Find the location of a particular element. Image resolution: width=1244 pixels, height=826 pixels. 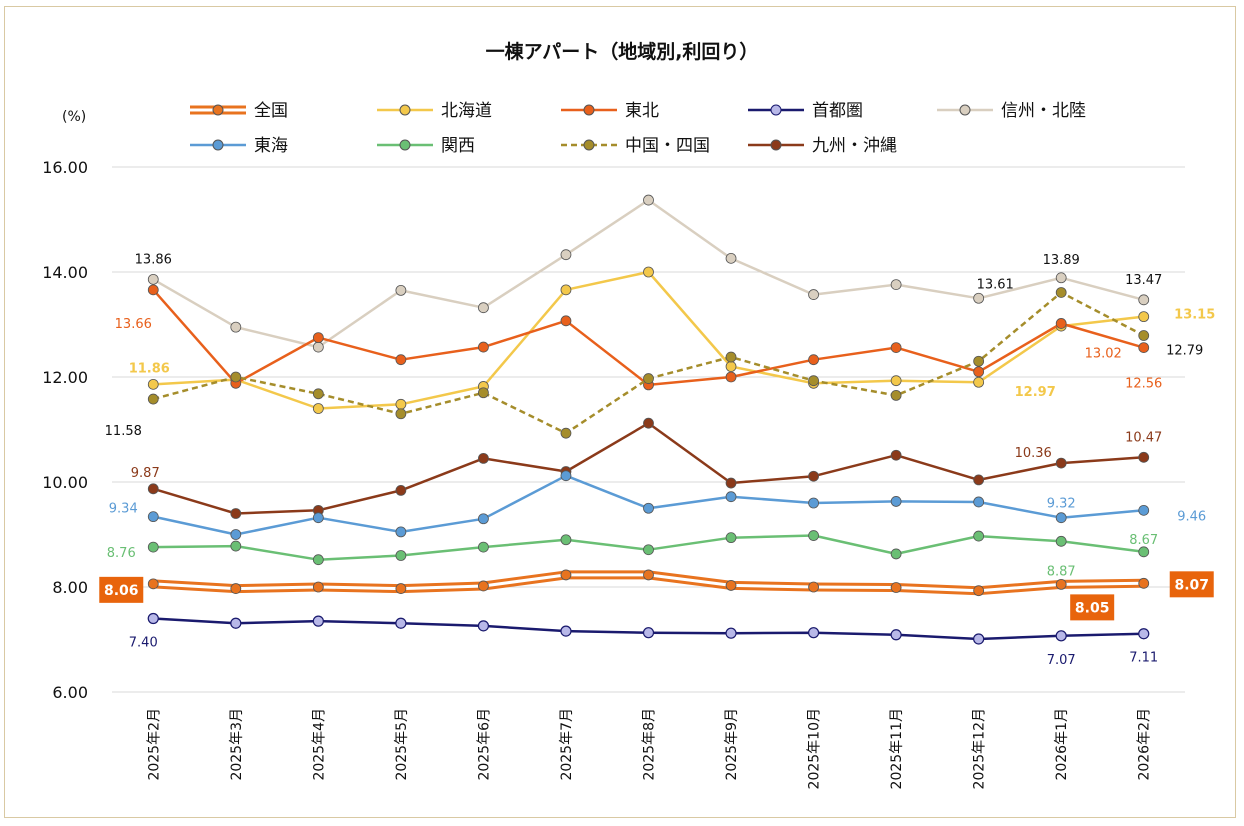

data-label: 13.02 is located at coordinates (1103, 353).